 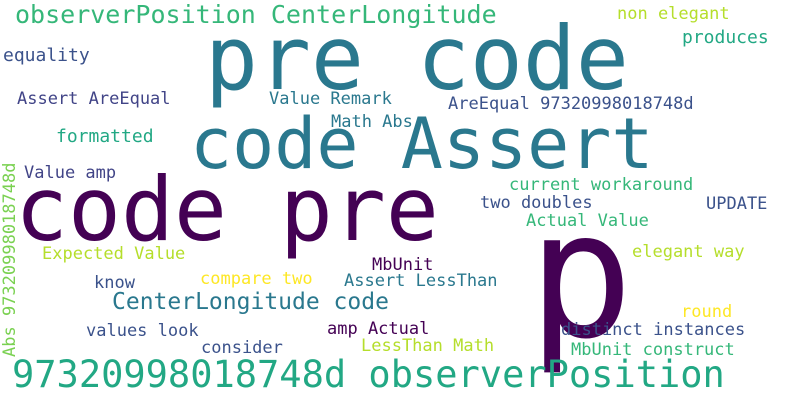 I want to click on word-p: p, so click(x=581, y=276).